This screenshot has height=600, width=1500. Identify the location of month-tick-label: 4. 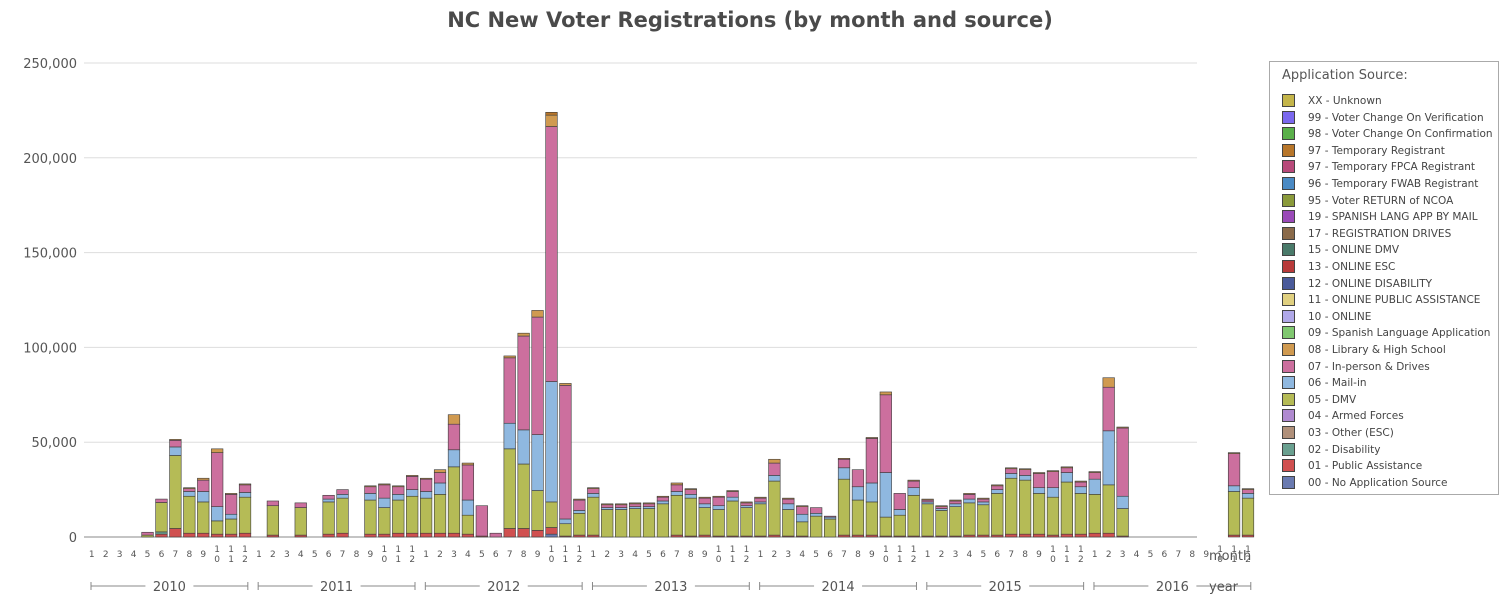
(134, 555).